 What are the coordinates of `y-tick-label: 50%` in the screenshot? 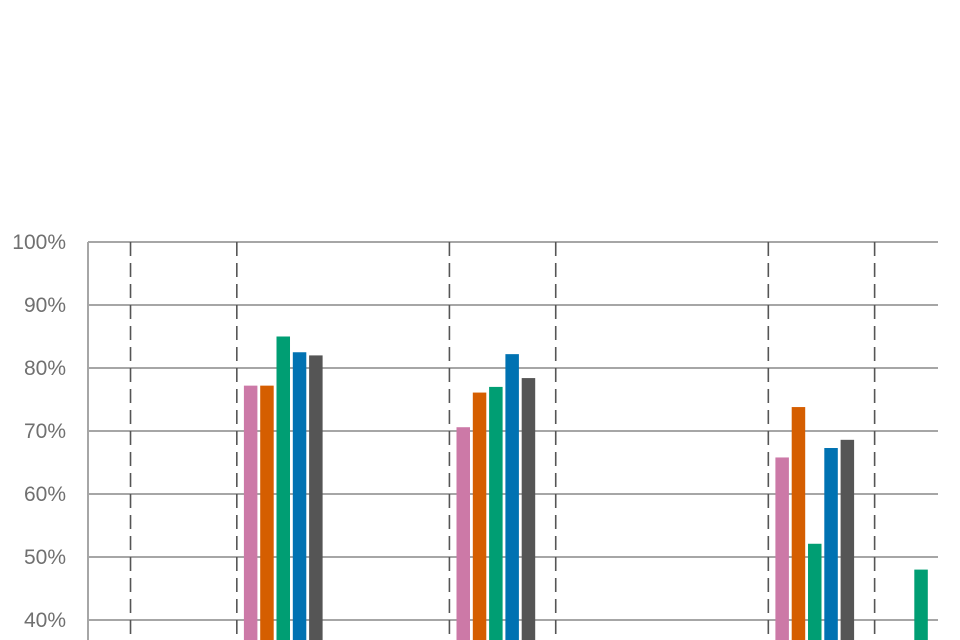 It's located at (45, 557).